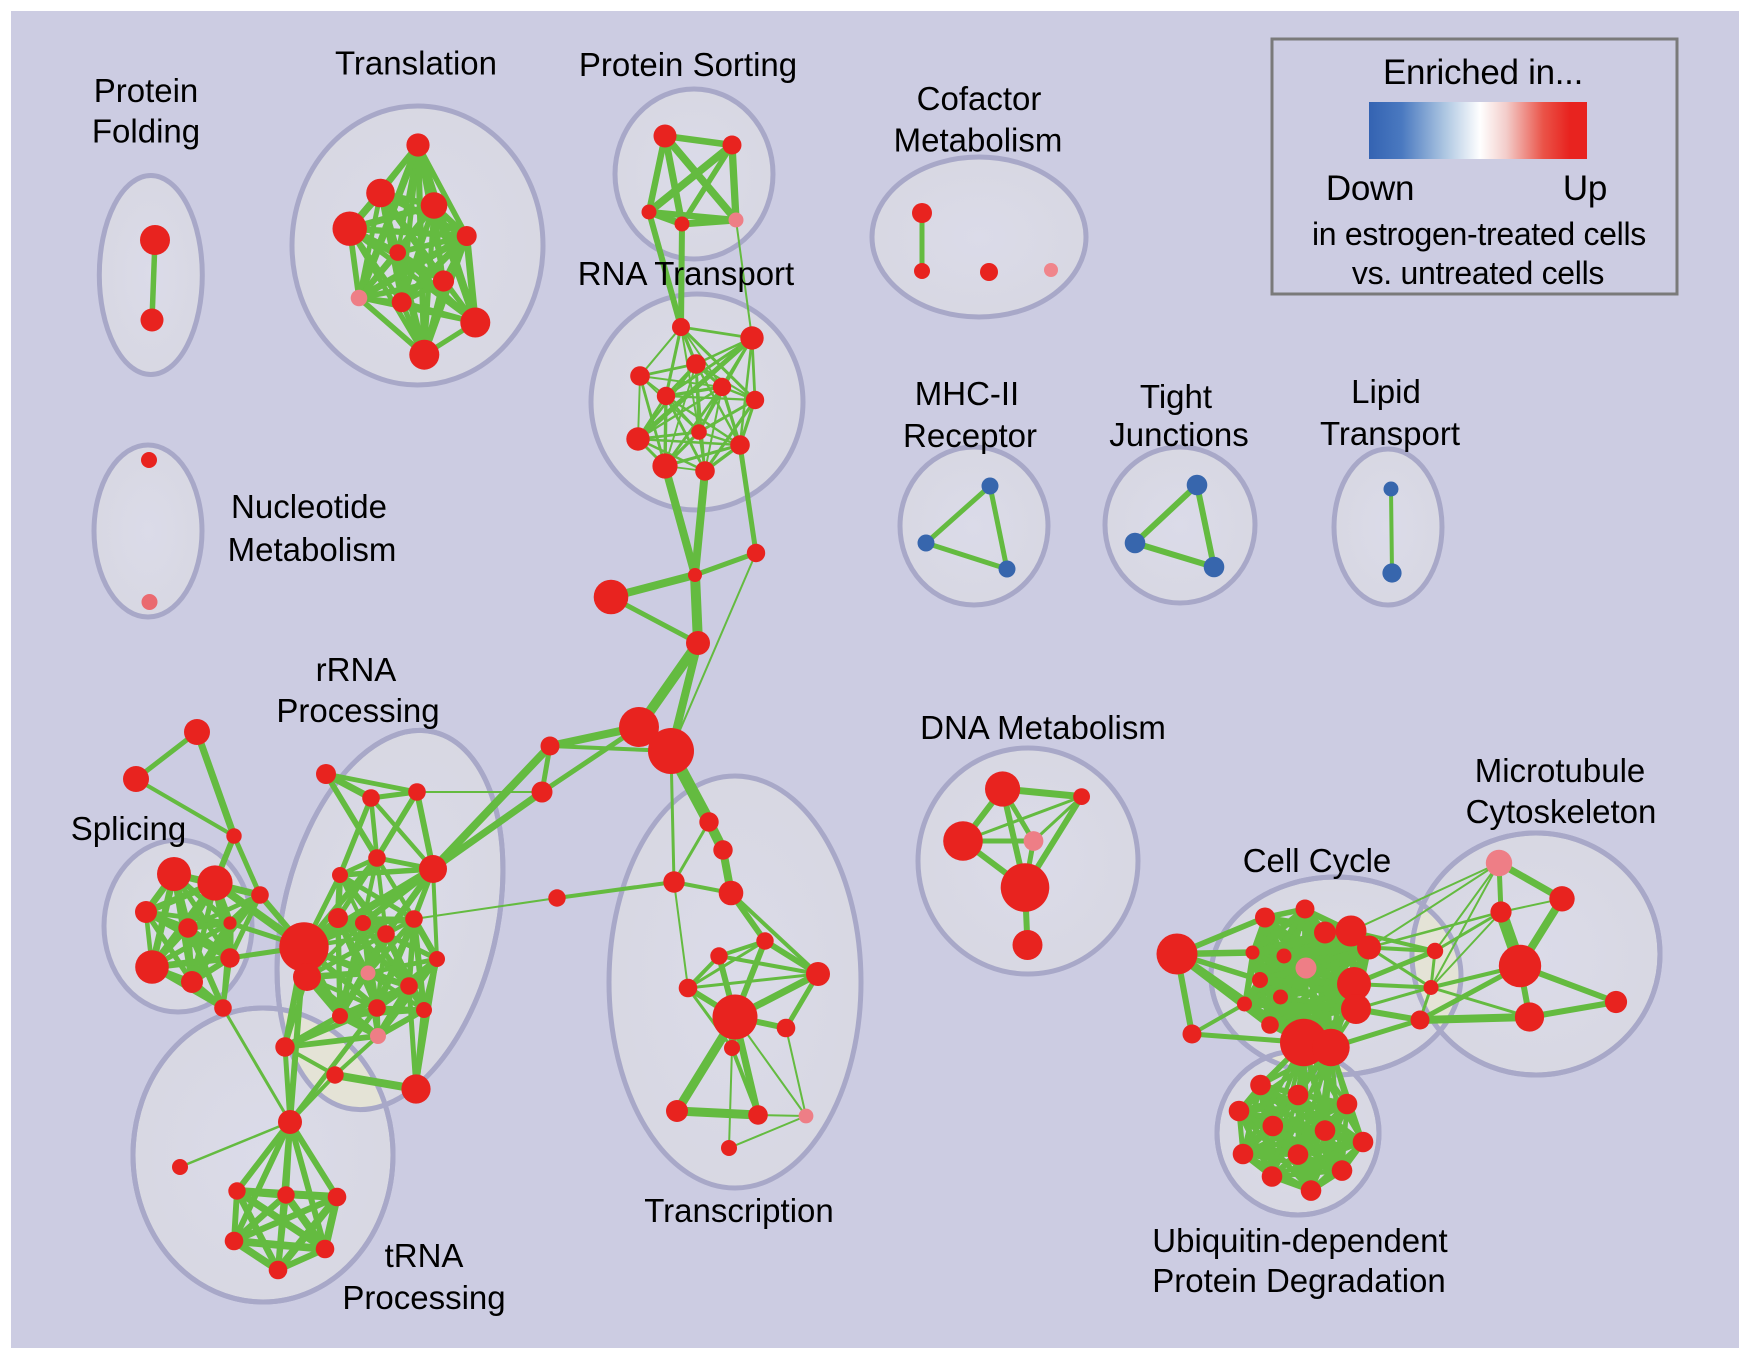 This screenshot has width=1750, height=1360. I want to click on svg-text: Transport, so click(1390, 433).